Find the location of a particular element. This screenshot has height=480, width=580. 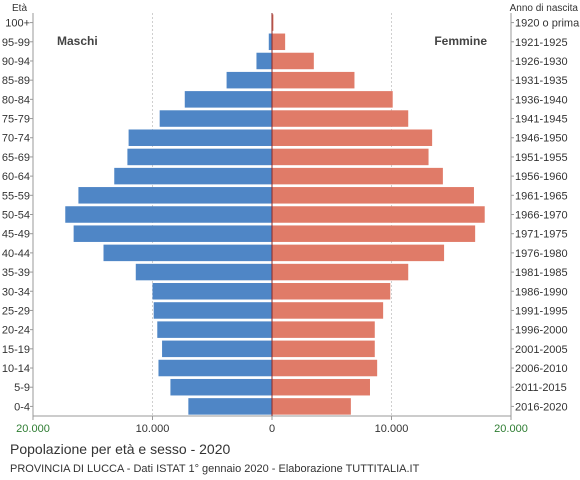

age-label: 95-99 is located at coordinates (16, 43).